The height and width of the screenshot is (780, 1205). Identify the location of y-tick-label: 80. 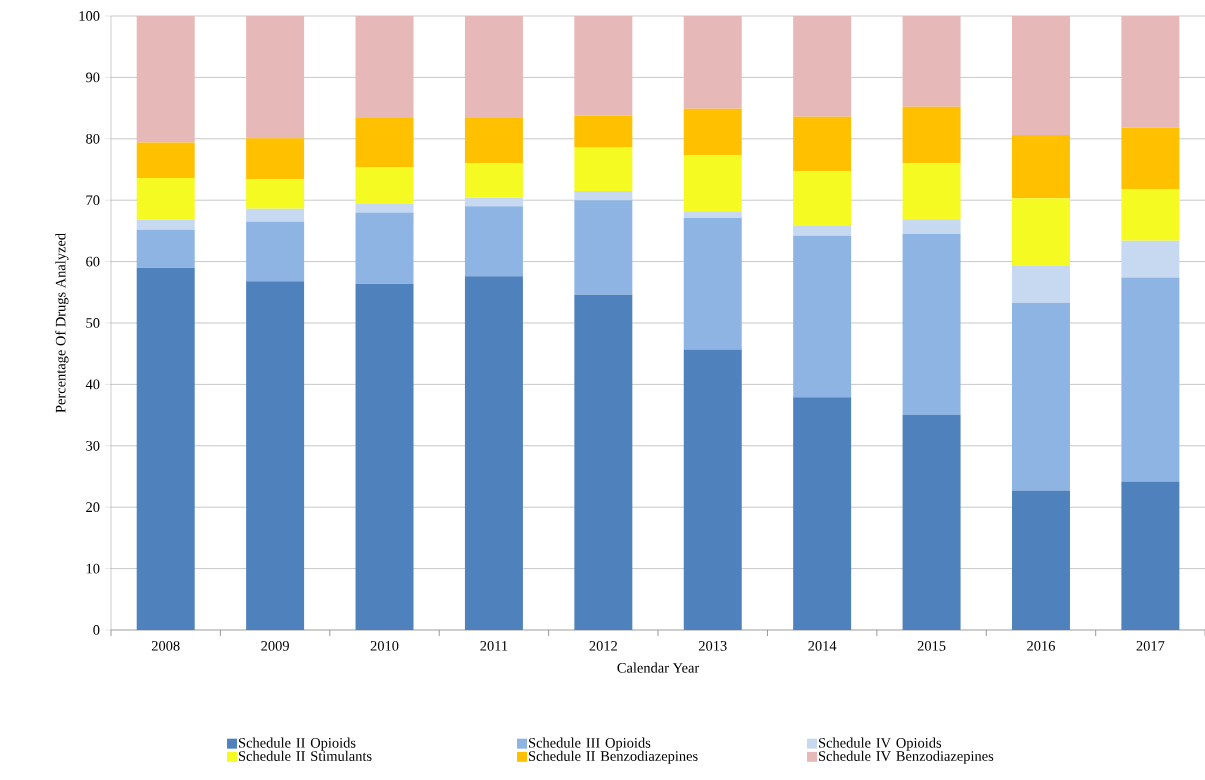
(93, 138).